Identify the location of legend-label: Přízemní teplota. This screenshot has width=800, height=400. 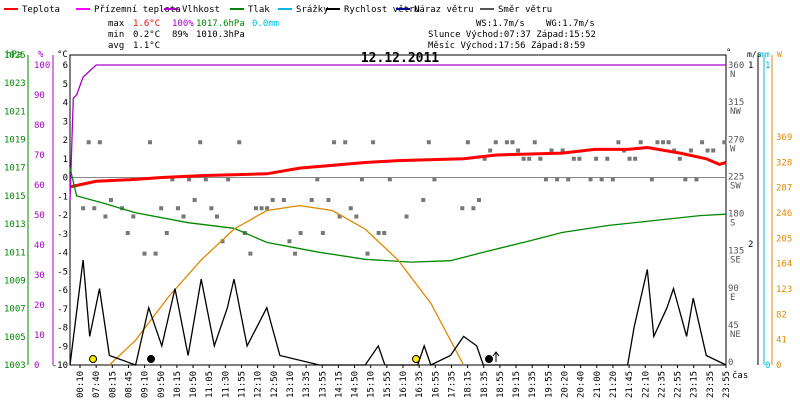
(137, 10).